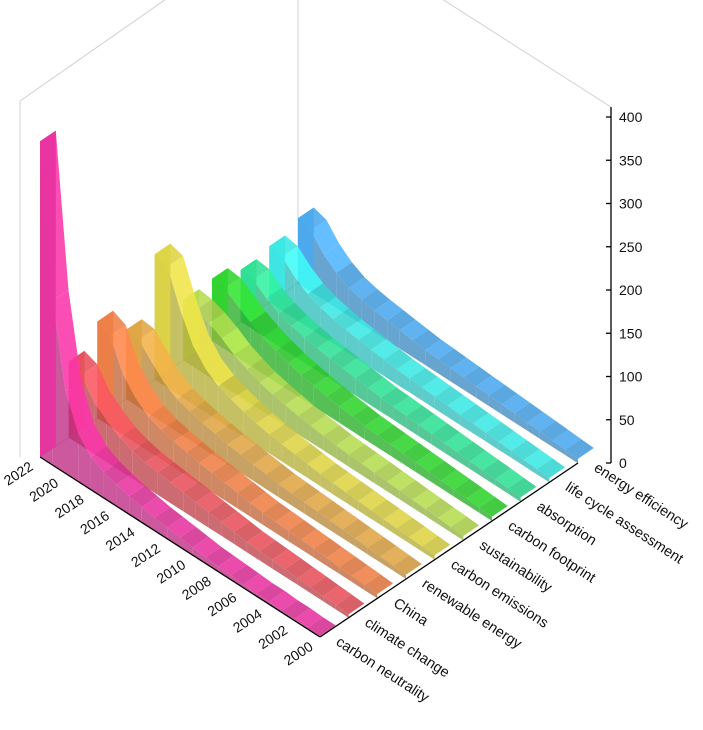 The height and width of the screenshot is (730, 703). I want to click on value-tick-label: 200, so click(631, 290).